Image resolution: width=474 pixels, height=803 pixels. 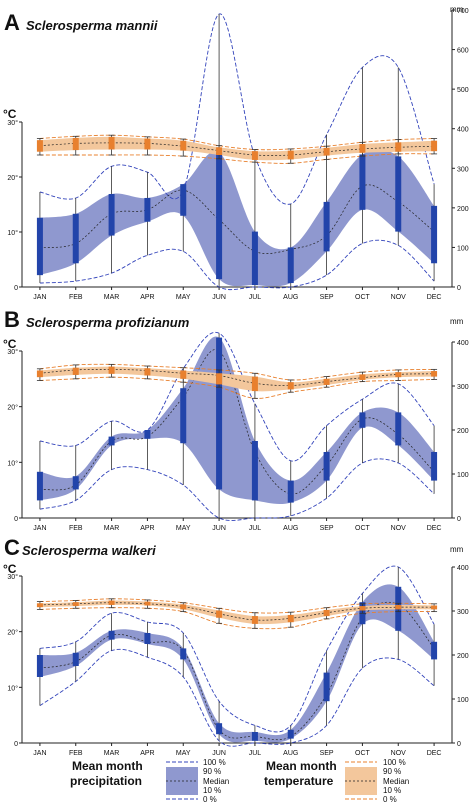 What do you see at coordinates (237, 218) in the screenshot?
I see `precip-band` at bounding box center [237, 218].